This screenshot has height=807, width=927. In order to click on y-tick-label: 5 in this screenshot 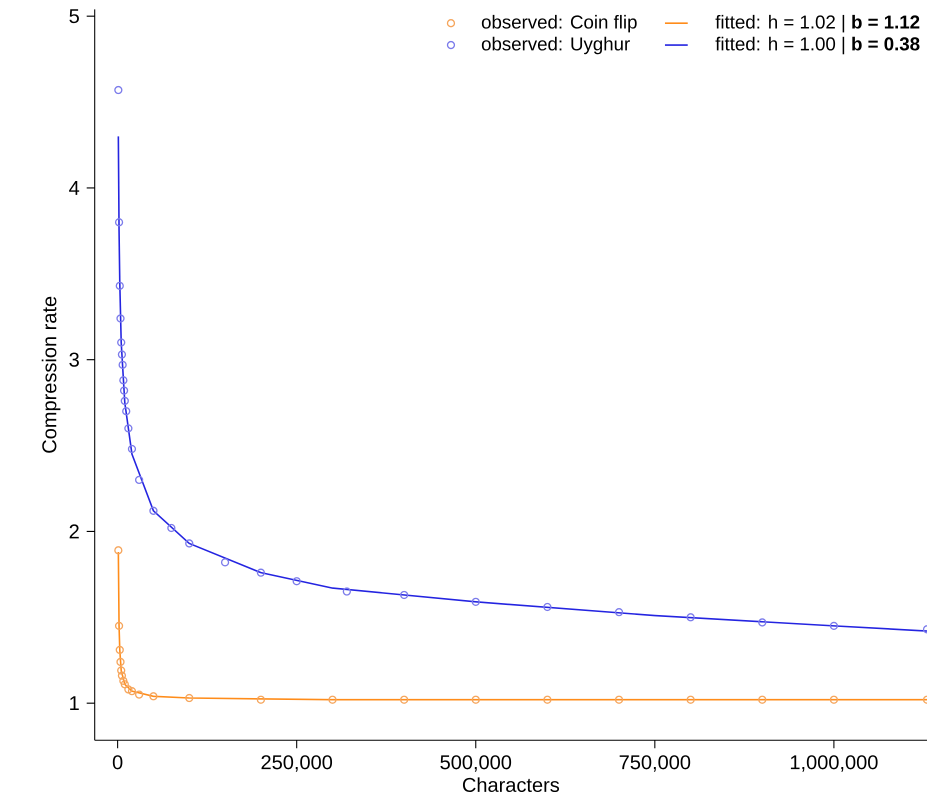, I will do `click(74, 16)`.